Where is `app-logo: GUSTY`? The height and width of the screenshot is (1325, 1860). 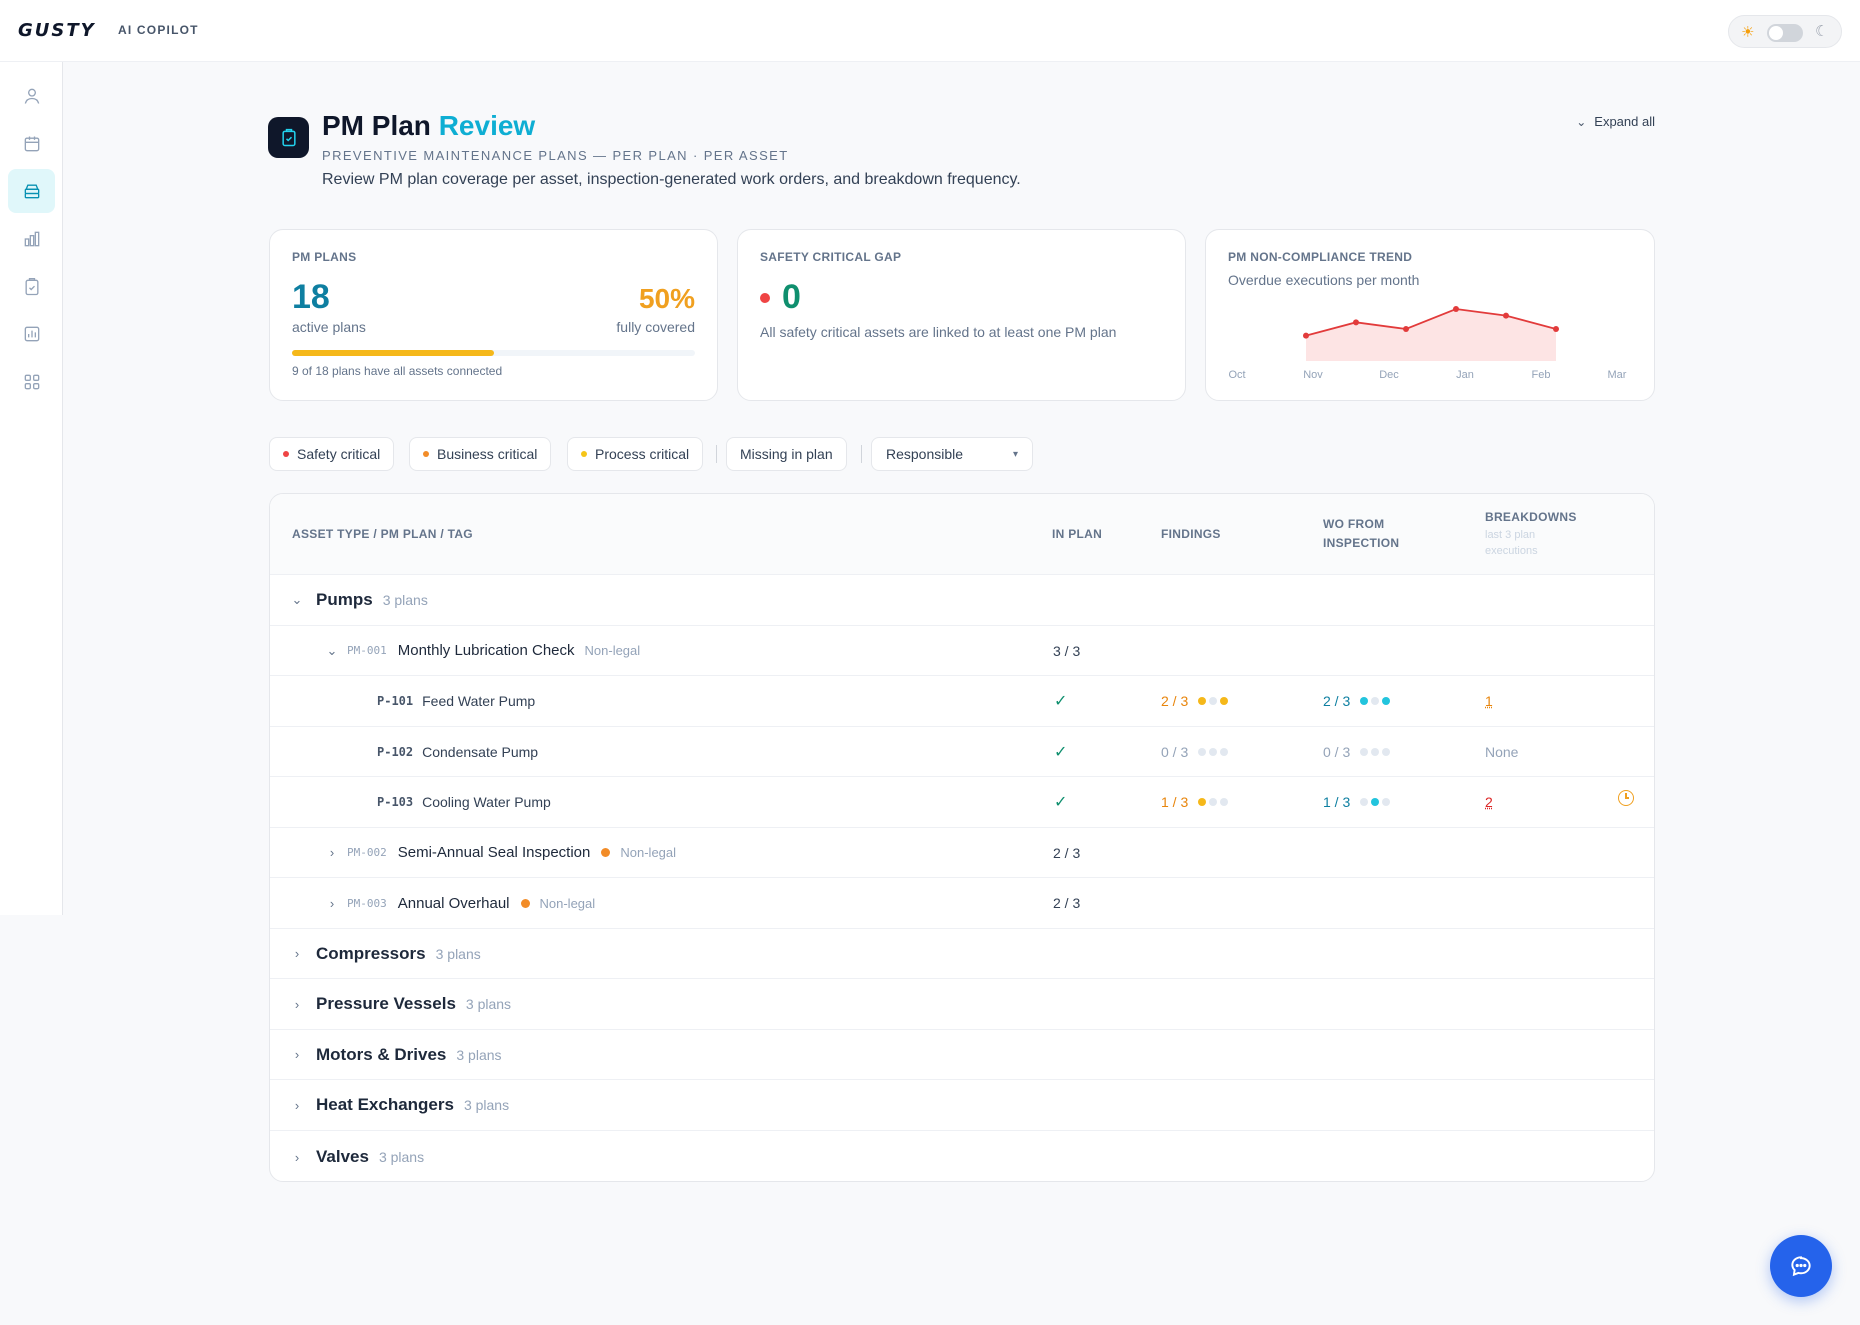 app-logo: GUSTY is located at coordinates (57, 30).